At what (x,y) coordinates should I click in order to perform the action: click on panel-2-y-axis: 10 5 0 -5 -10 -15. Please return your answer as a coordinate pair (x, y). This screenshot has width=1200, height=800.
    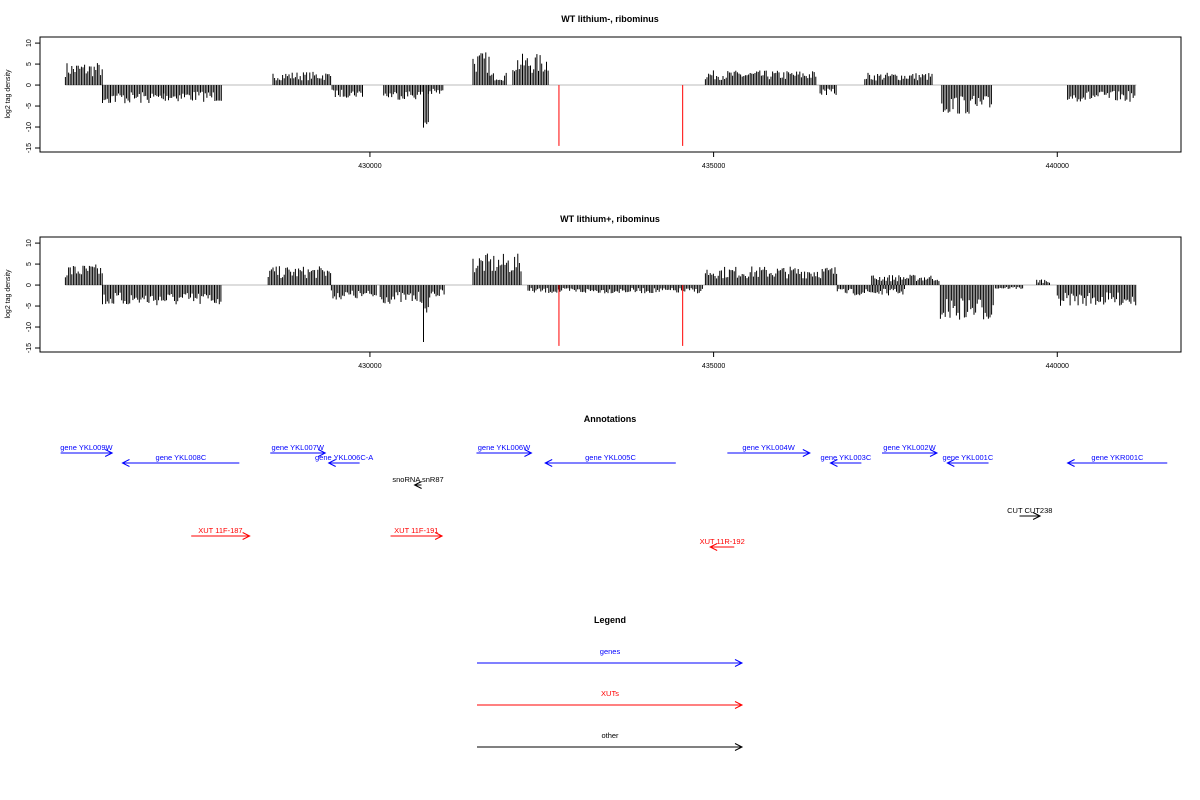
    Looking at the image, I should click on (33, 296).